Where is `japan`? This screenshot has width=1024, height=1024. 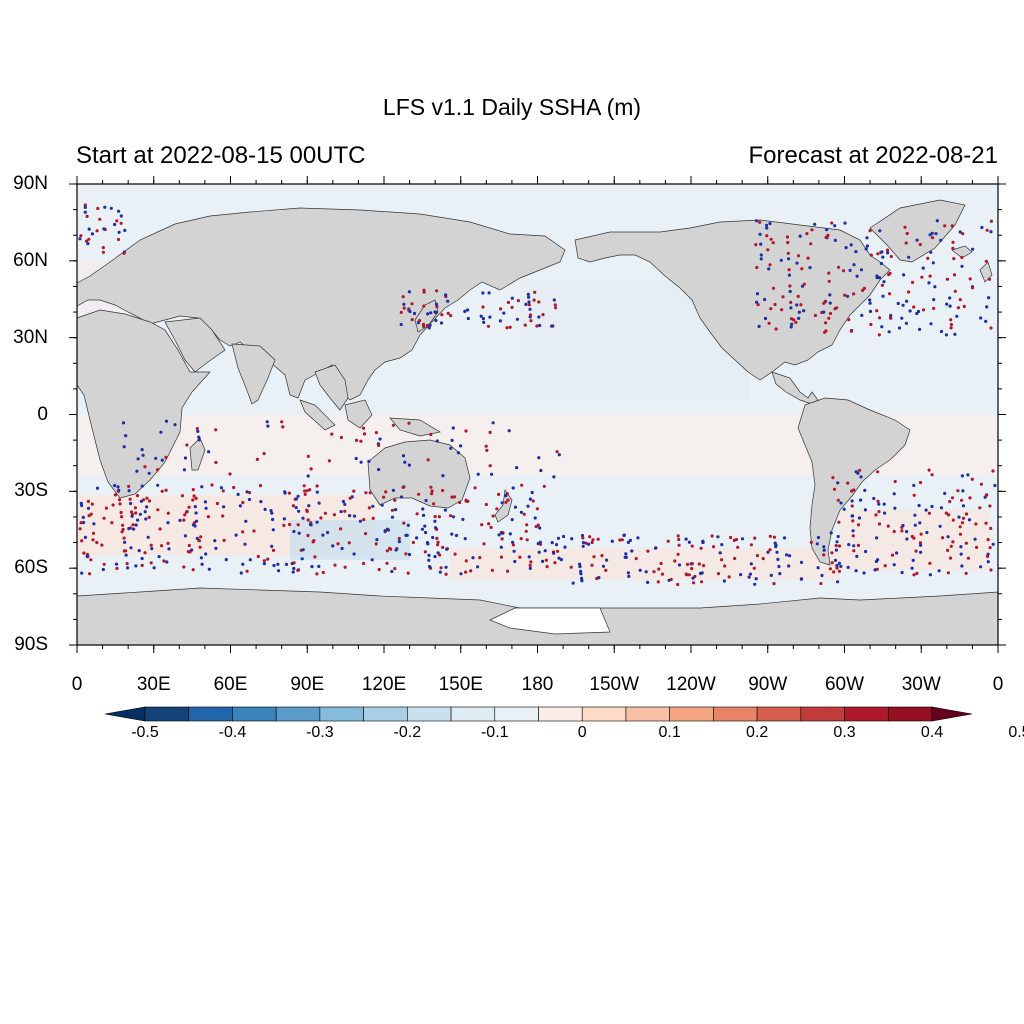
japan is located at coordinates (426, 316).